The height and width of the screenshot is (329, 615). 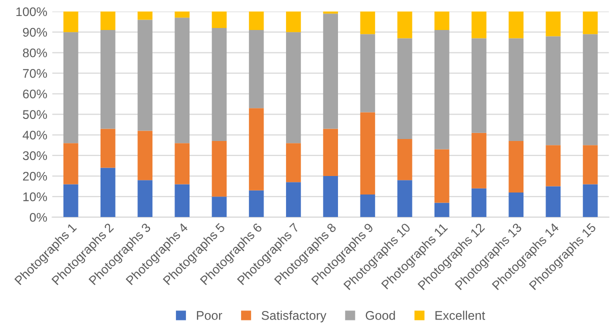 I want to click on legend-label: Satisfactory, so click(x=294, y=316).